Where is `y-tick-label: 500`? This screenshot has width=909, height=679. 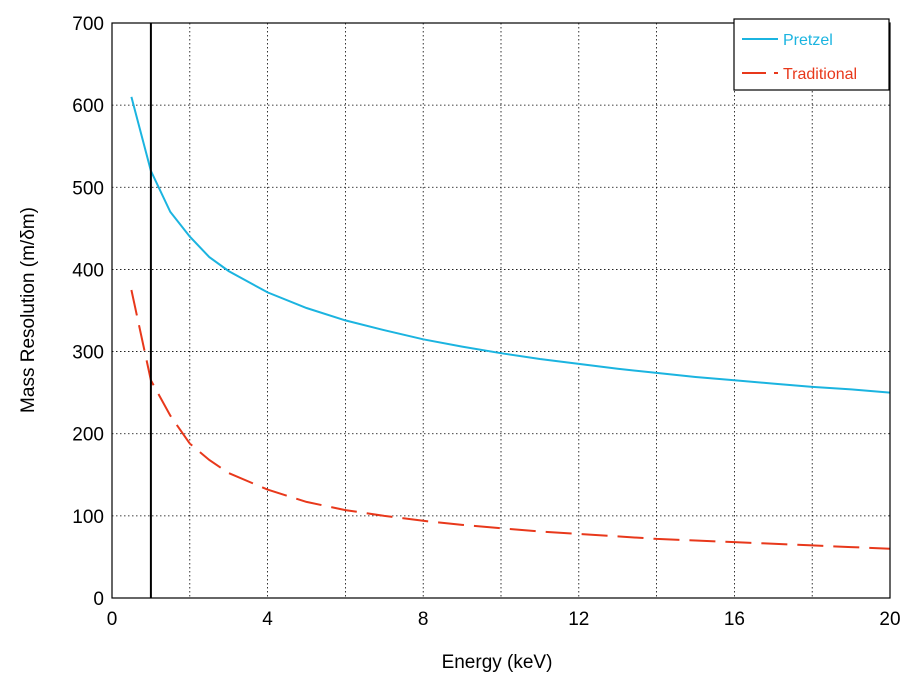
y-tick-label: 500 is located at coordinates (88, 188).